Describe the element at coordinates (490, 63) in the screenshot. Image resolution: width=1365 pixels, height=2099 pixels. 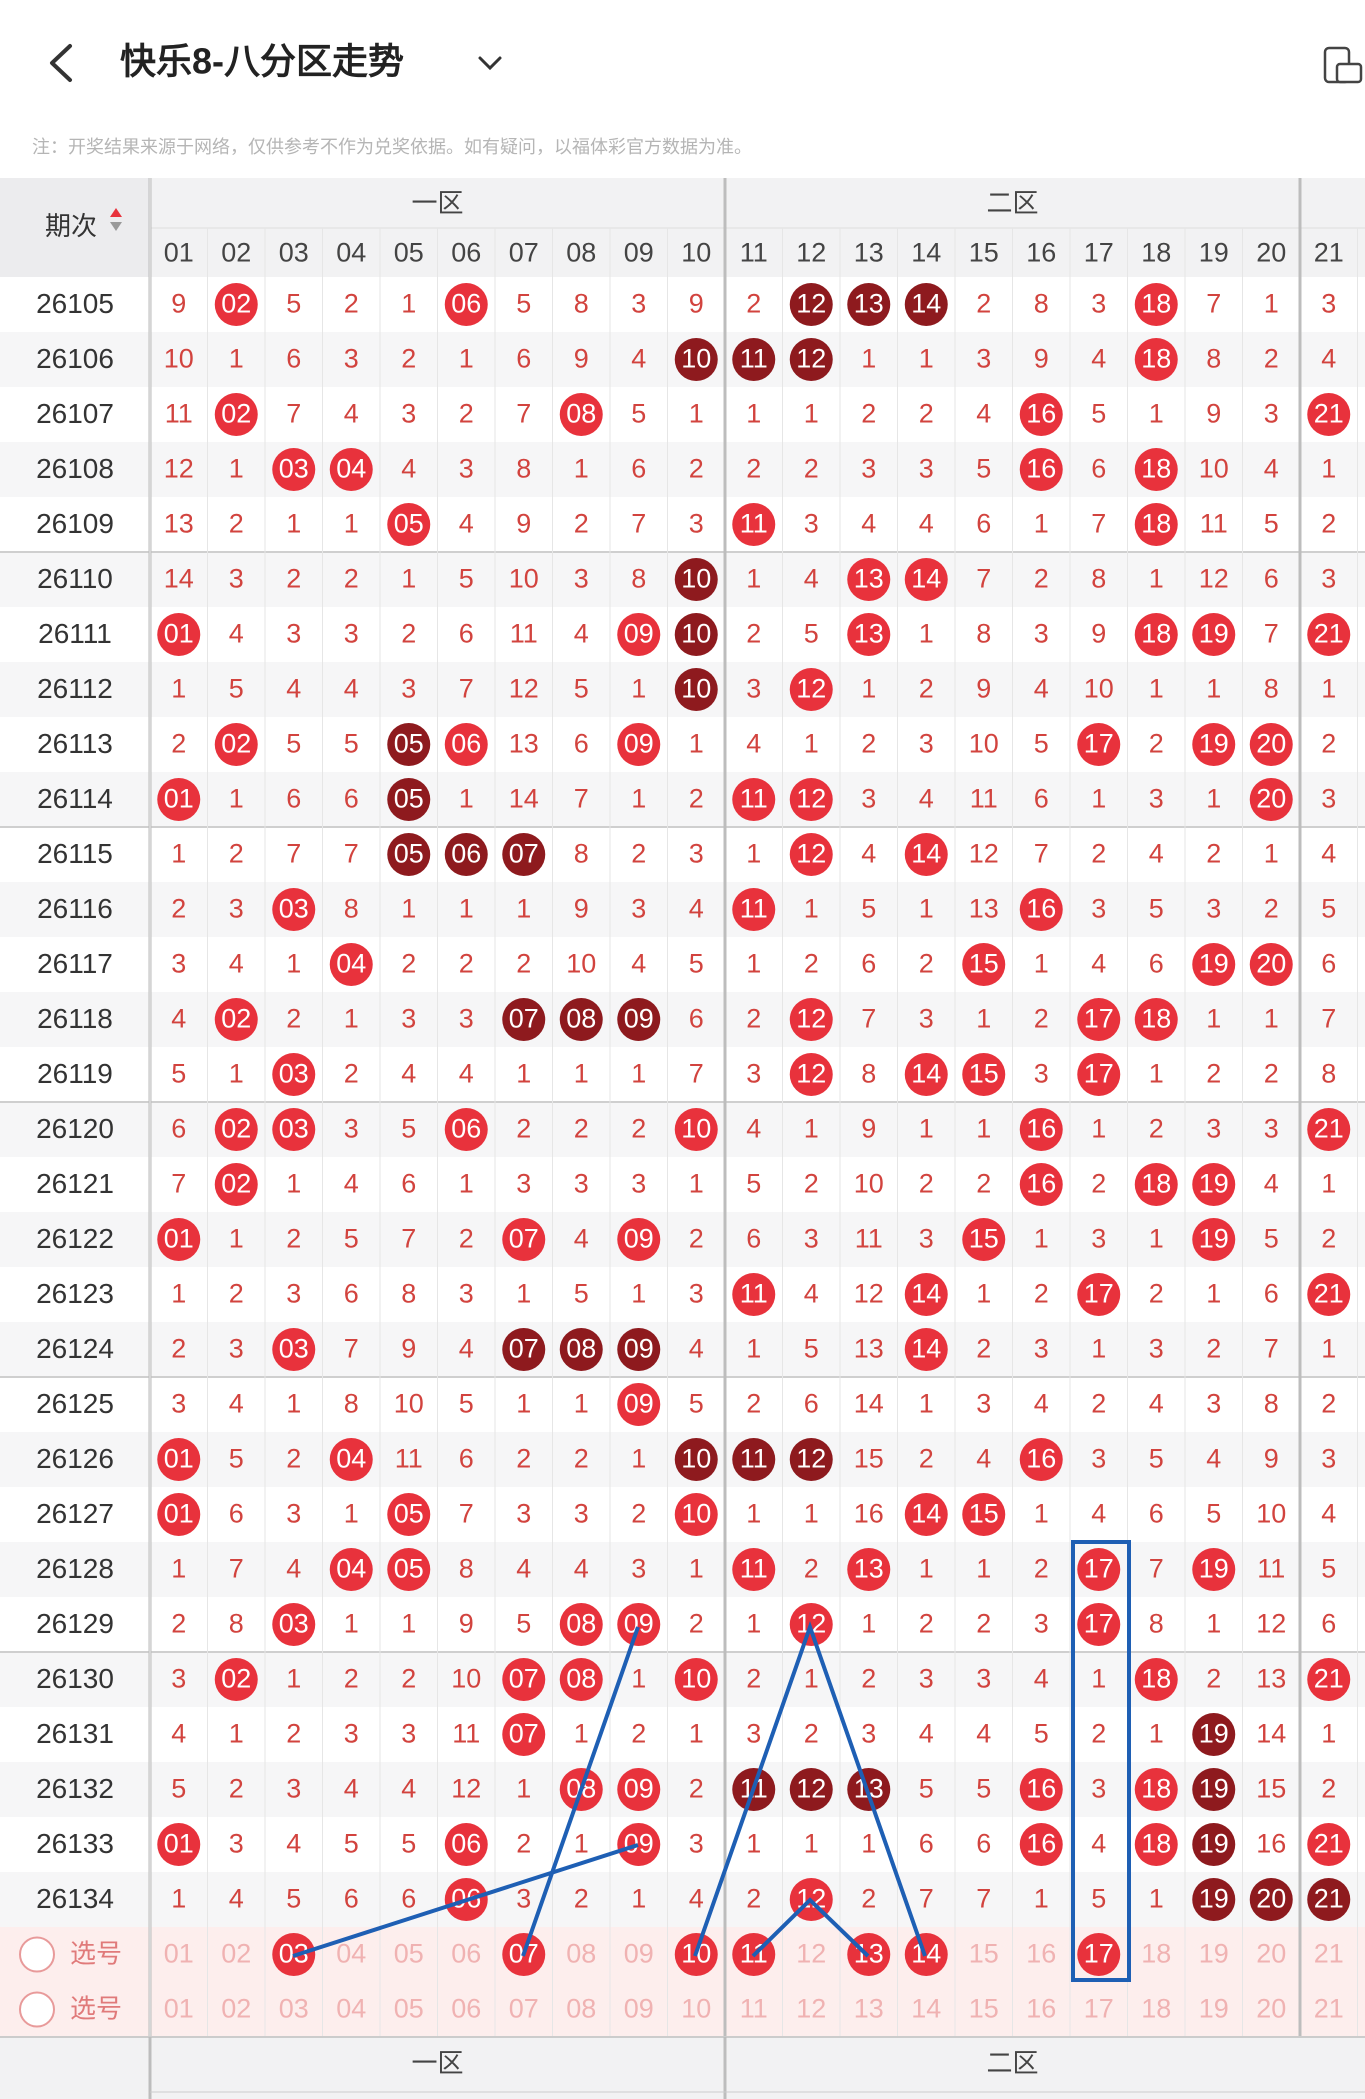
I see `dropdown-arrow` at that location.